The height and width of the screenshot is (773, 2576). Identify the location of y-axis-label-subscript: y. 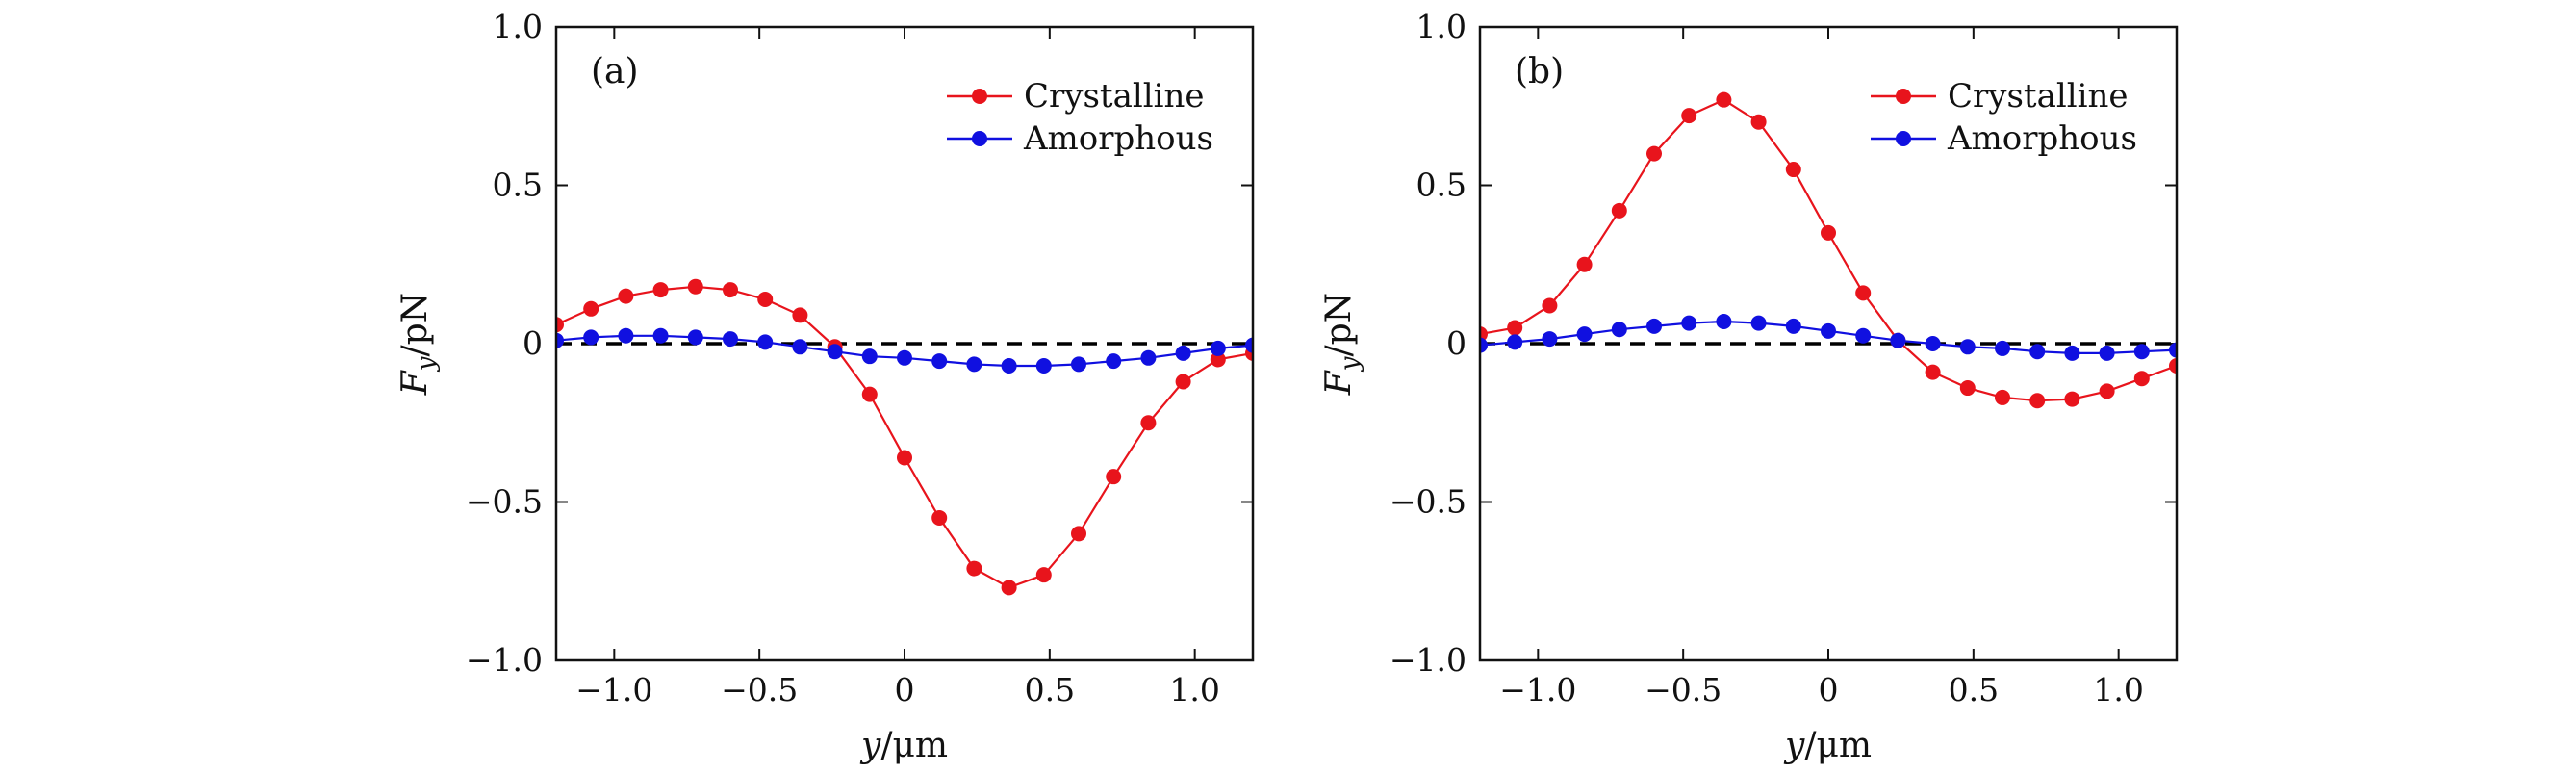
(426, 364).